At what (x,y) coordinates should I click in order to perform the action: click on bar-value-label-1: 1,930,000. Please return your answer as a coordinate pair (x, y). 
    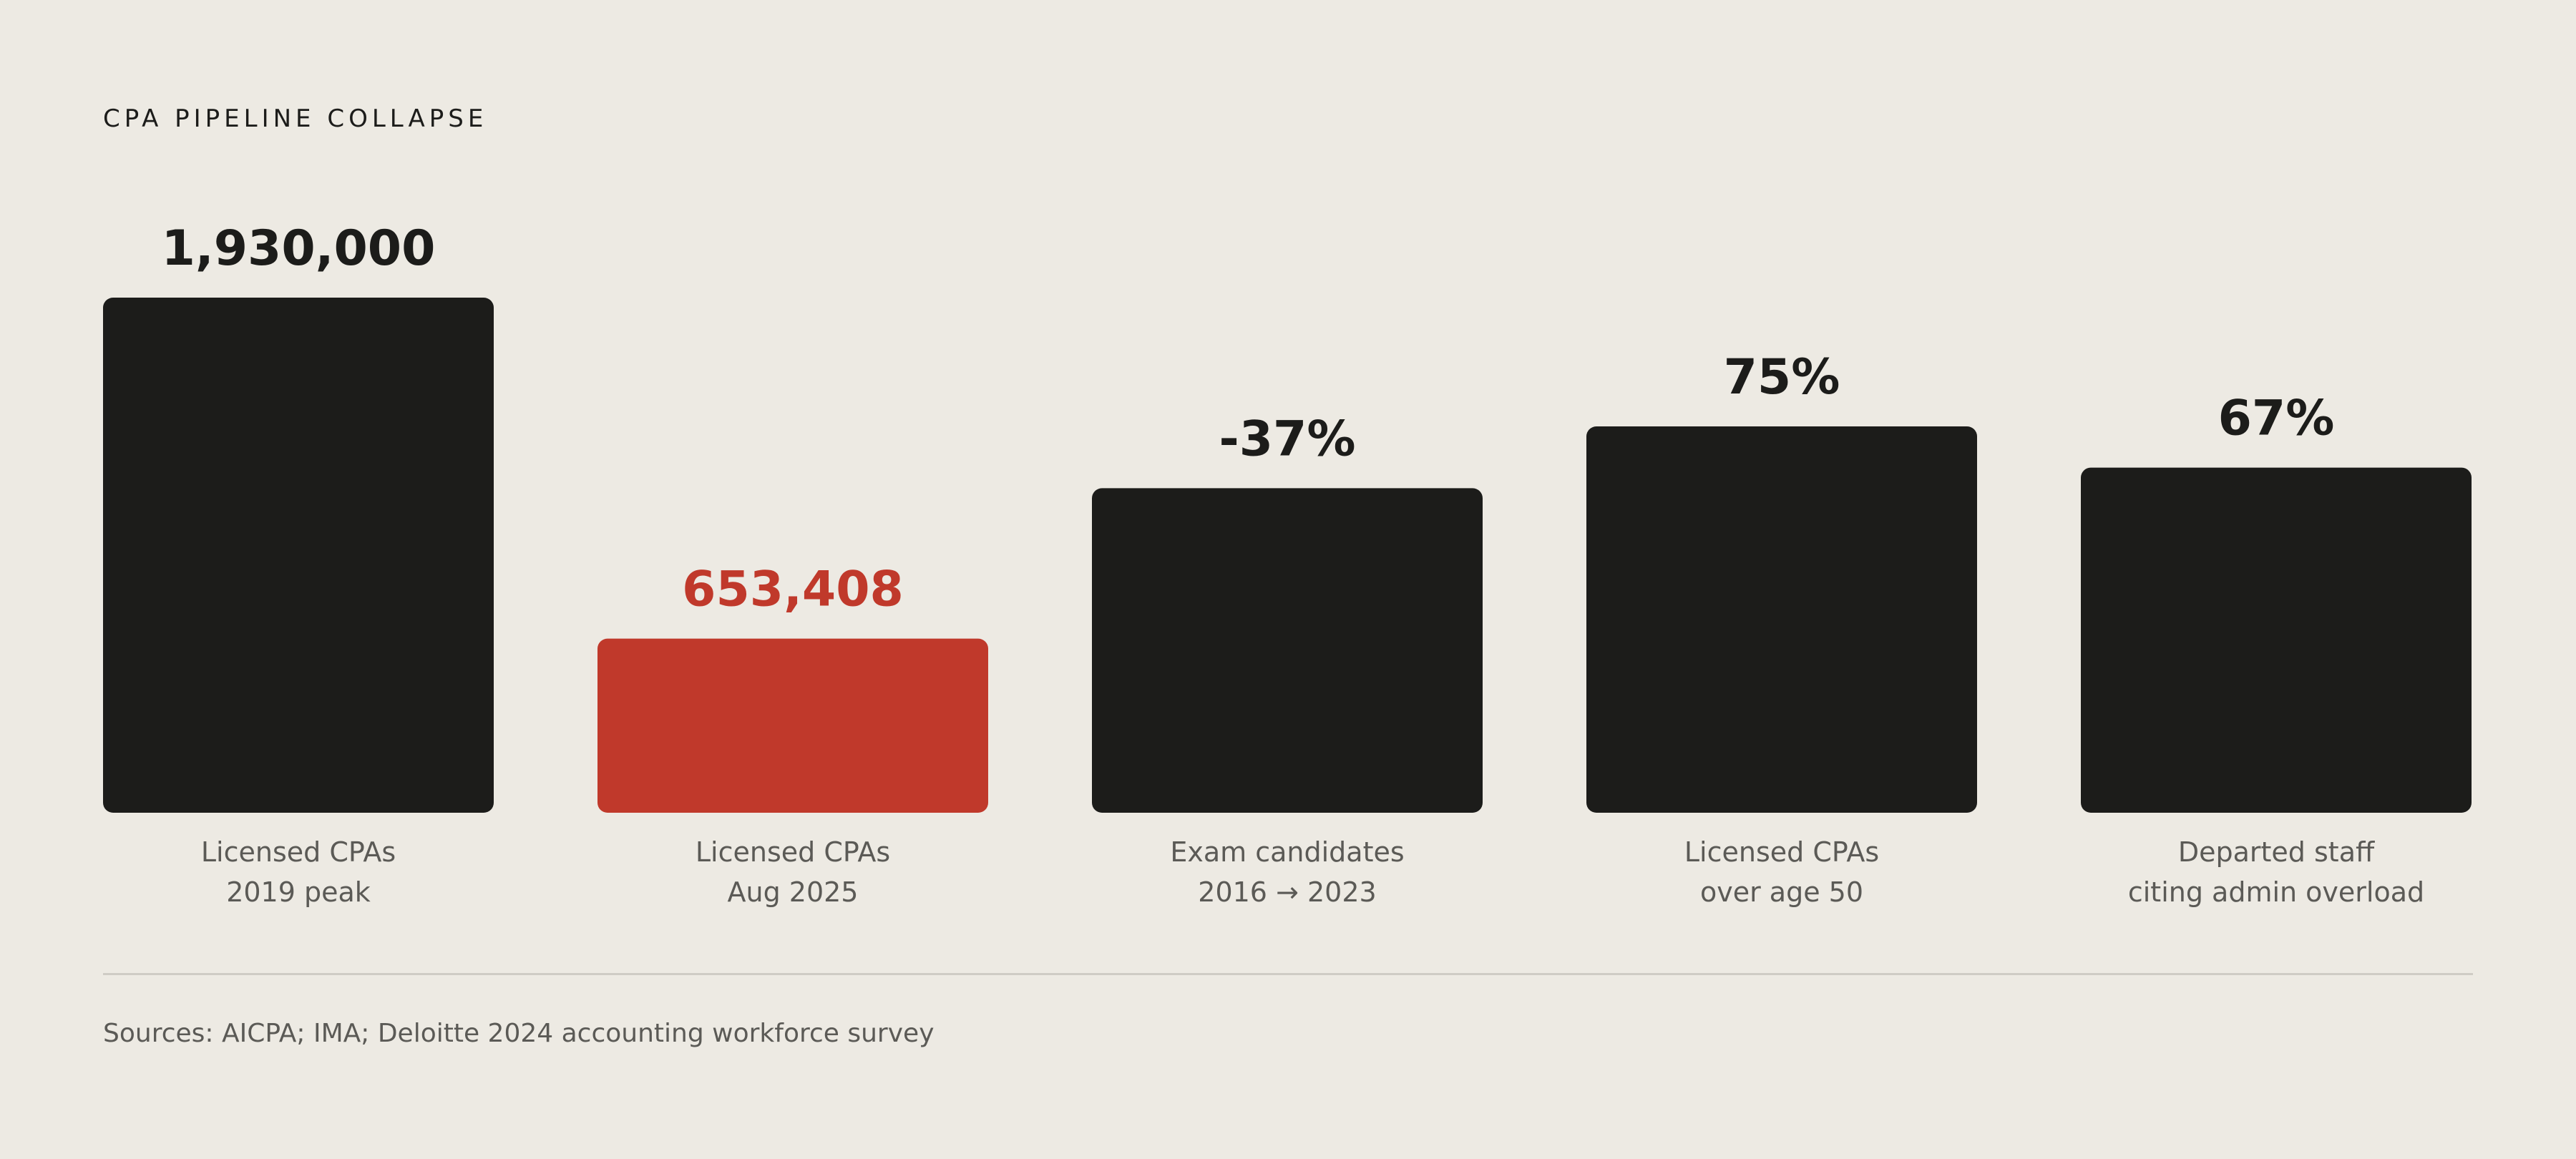
    Looking at the image, I should click on (299, 248).